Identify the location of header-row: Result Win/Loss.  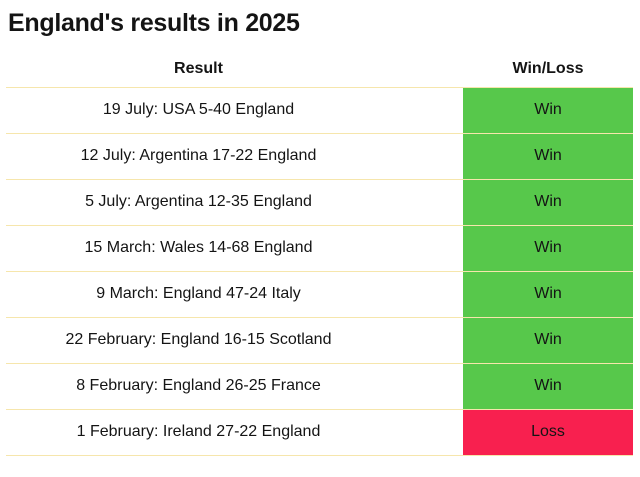
(319, 69).